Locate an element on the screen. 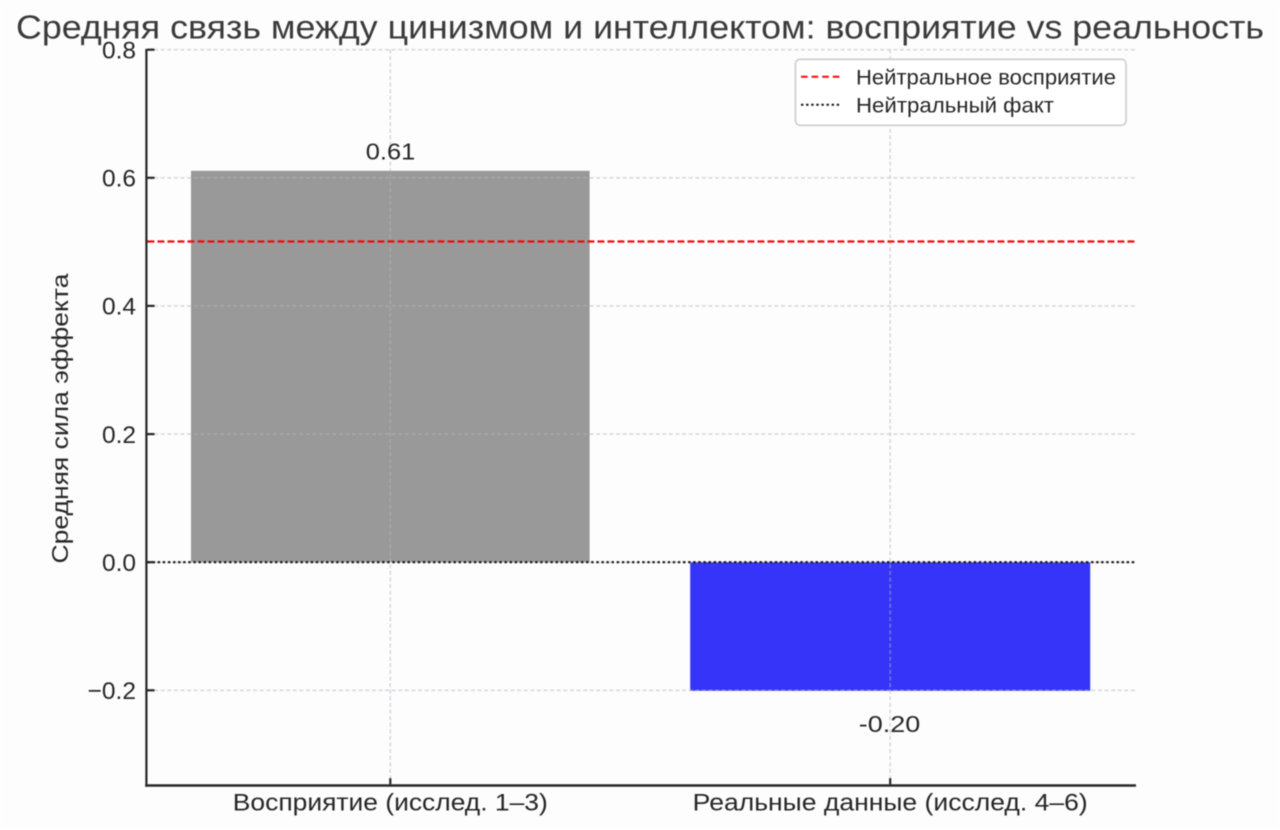  svg-text: 0.8 is located at coordinates (119, 51).